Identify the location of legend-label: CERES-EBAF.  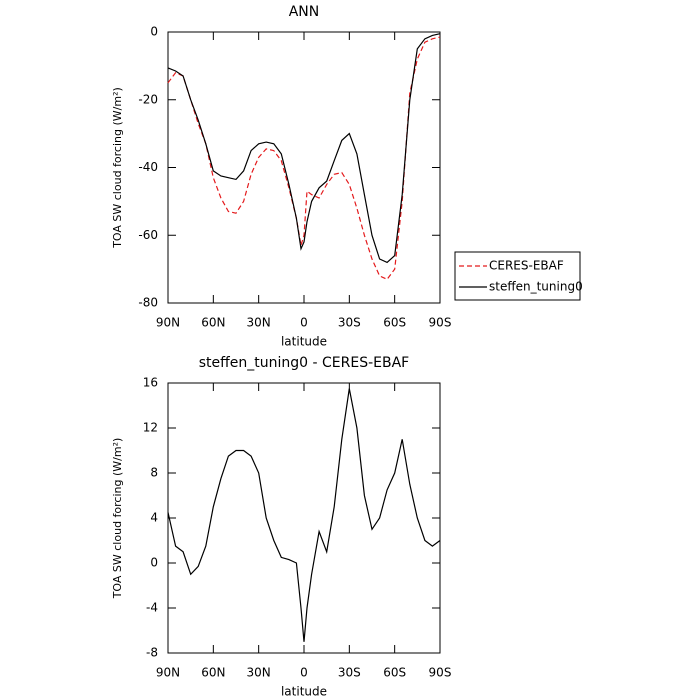
(526, 266).